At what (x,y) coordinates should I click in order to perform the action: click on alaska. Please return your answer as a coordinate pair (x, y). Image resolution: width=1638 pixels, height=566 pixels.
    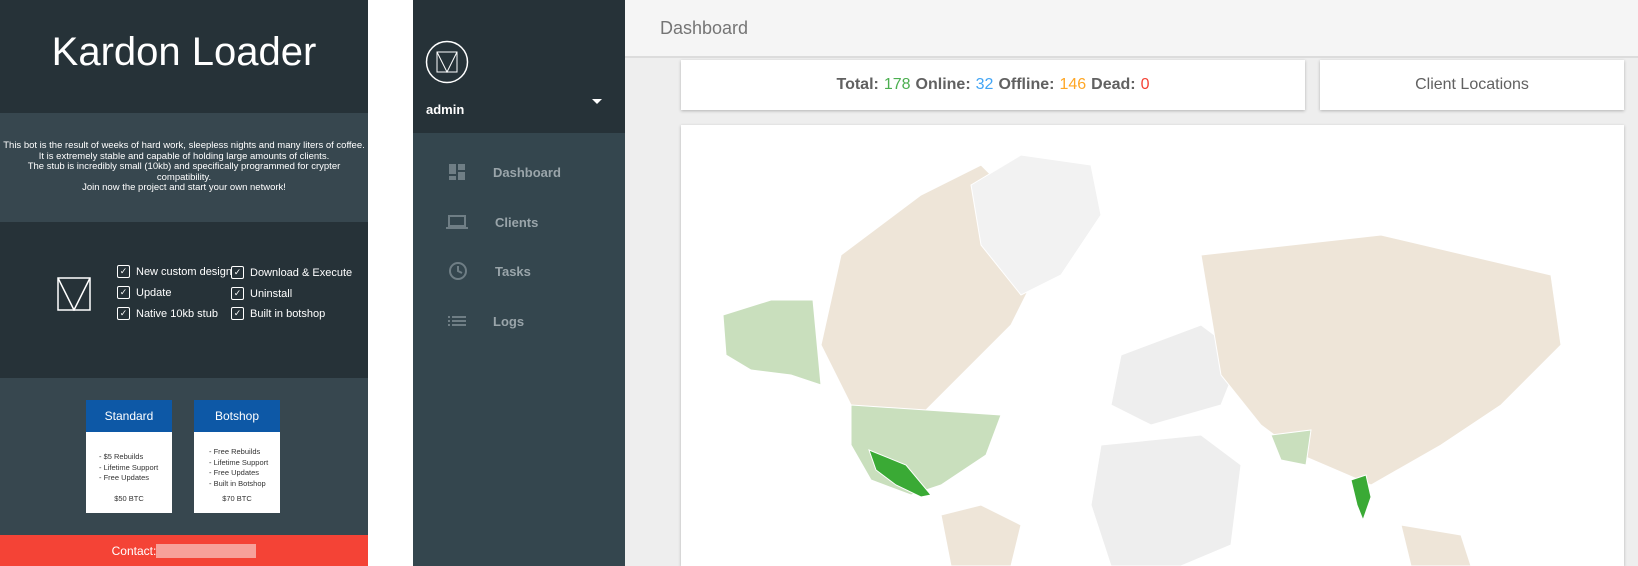
    Looking at the image, I should click on (772, 342).